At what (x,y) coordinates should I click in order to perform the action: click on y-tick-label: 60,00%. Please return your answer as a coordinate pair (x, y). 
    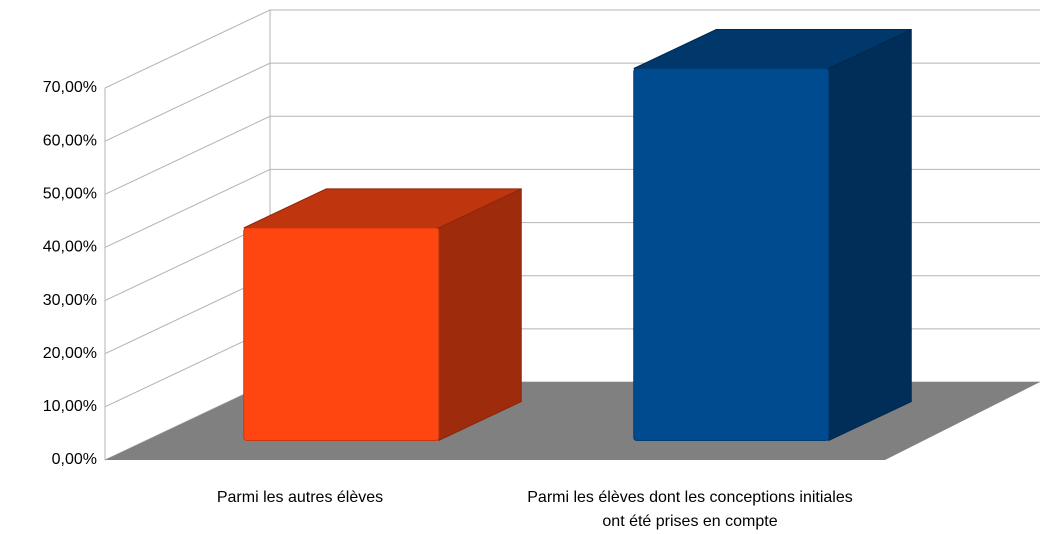
    Looking at the image, I should click on (70, 140).